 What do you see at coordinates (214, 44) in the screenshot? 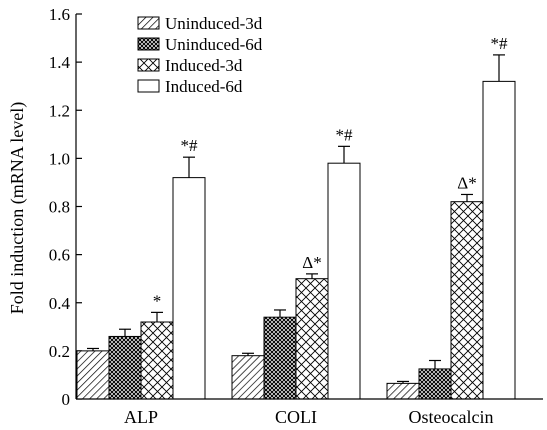
I see `legend-label: Uninduced-6d` at bounding box center [214, 44].